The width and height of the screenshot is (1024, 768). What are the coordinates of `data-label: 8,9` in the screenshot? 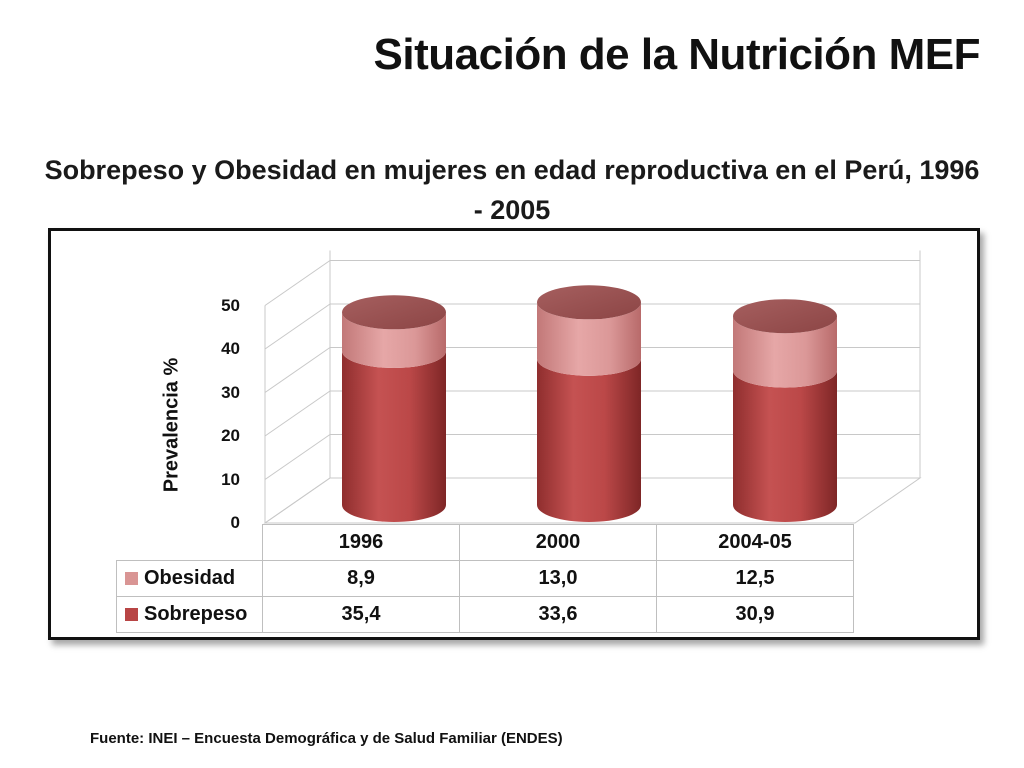 It's located at (361, 578).